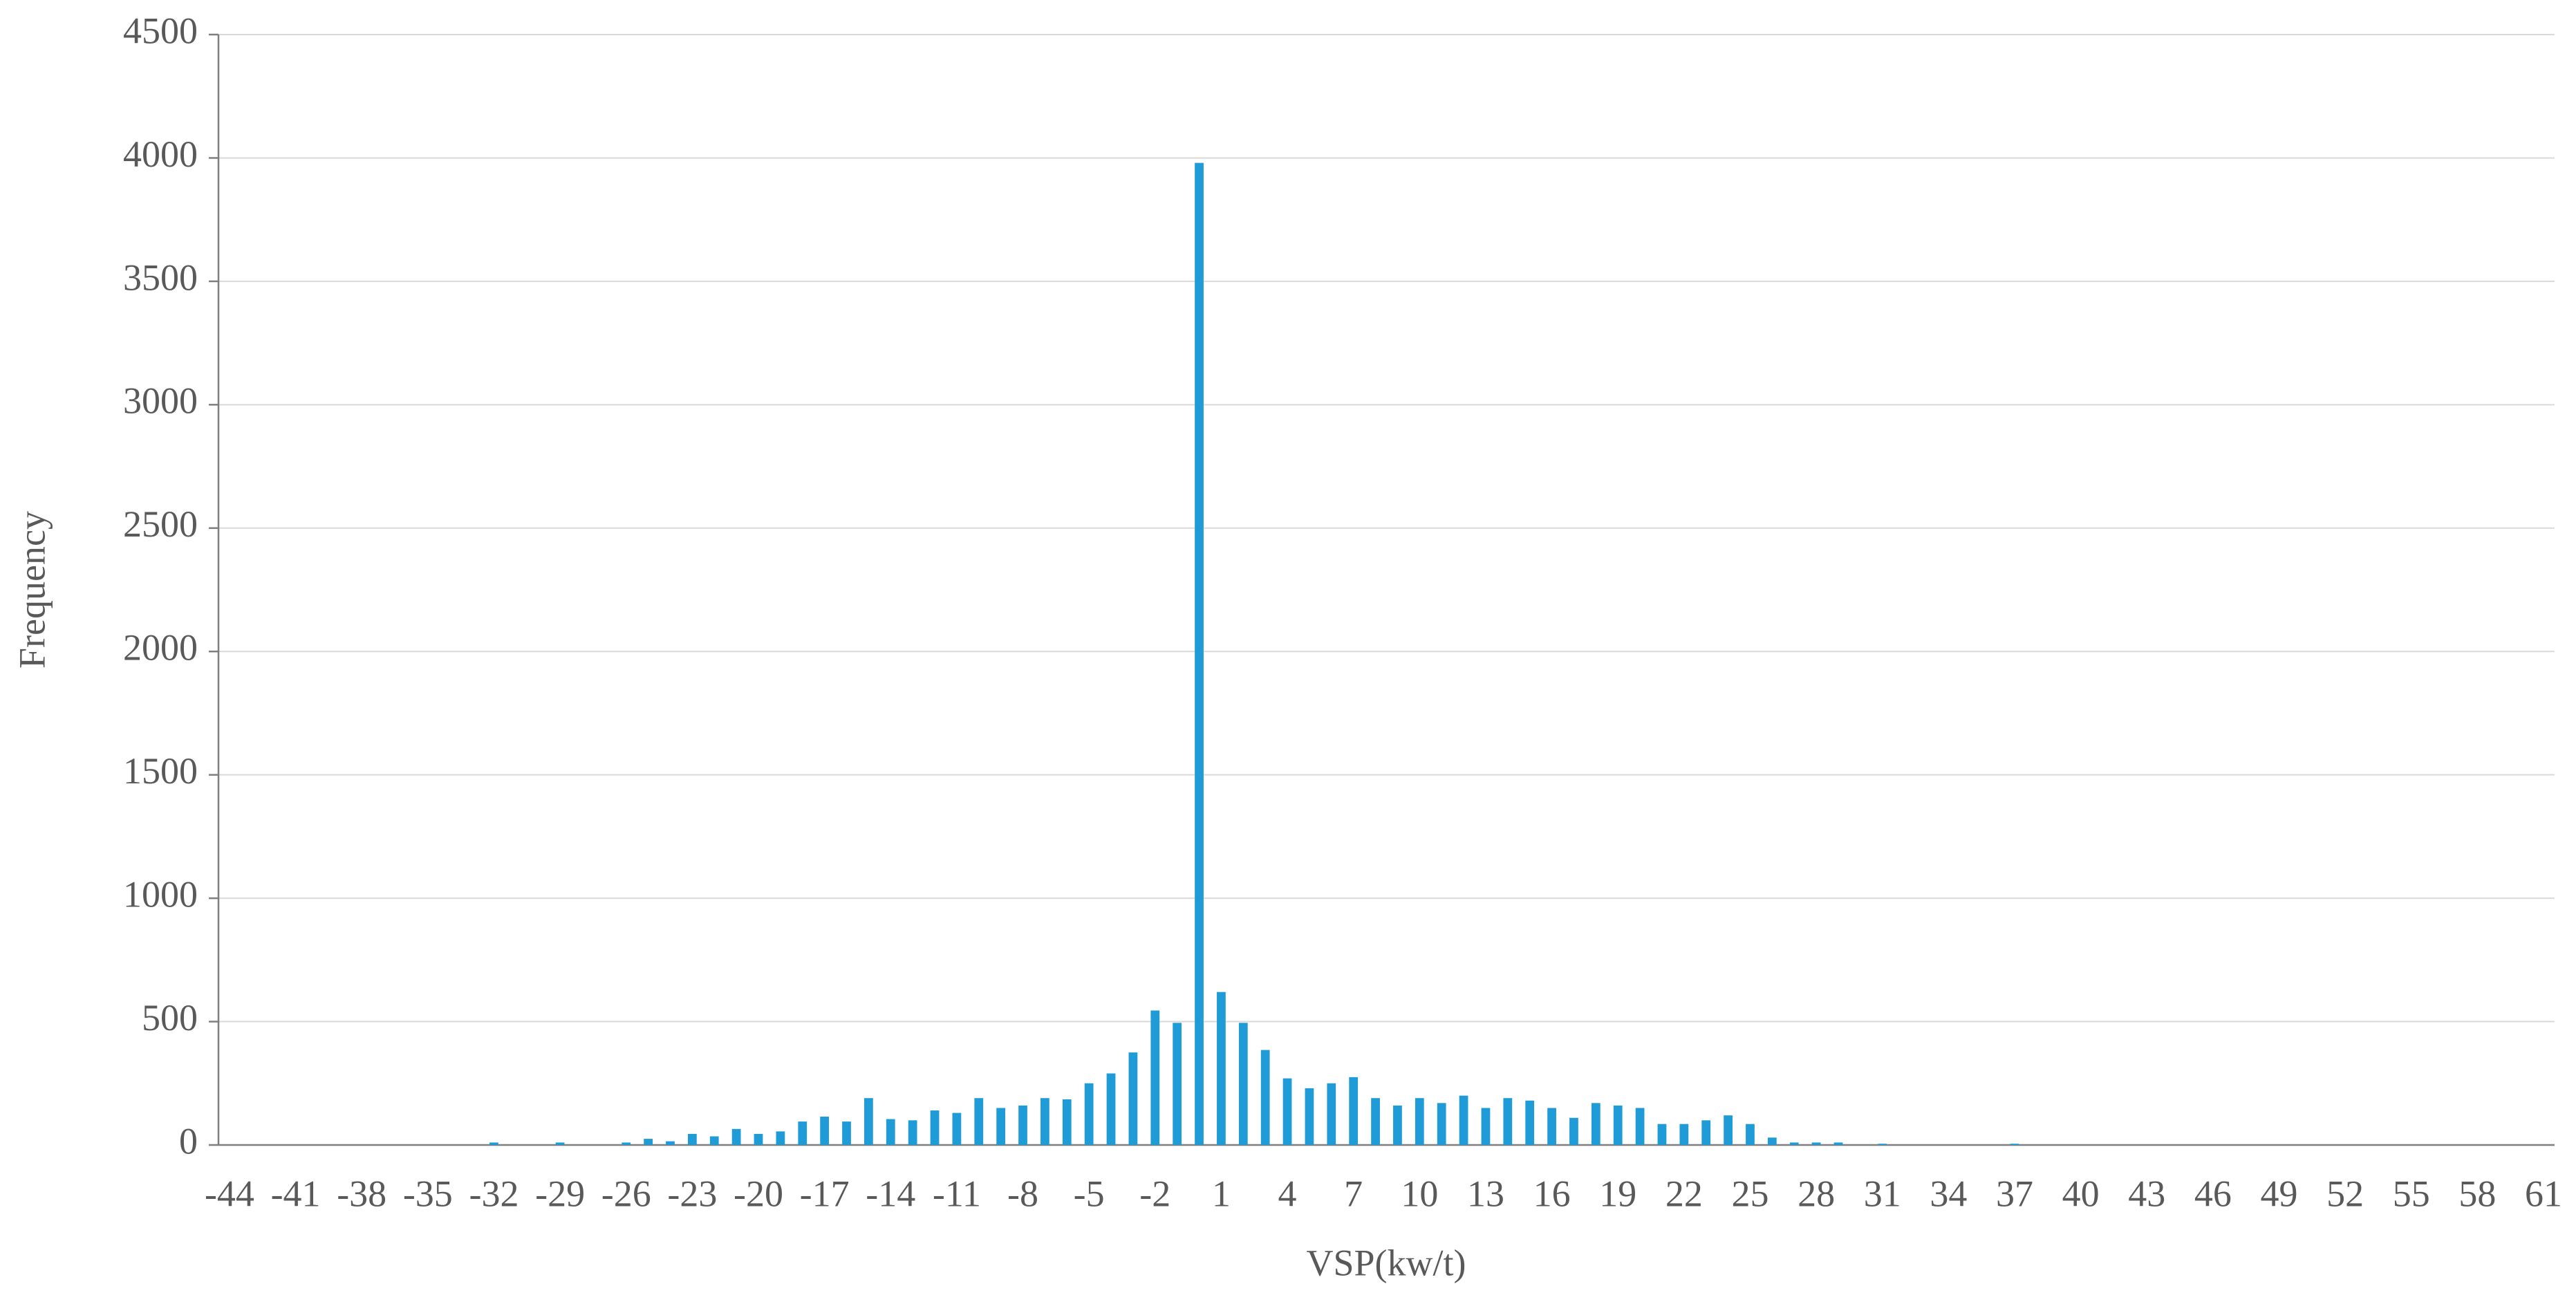  Describe the element at coordinates (1089, 1193) in the screenshot. I see `x-tick-label: -5` at that location.